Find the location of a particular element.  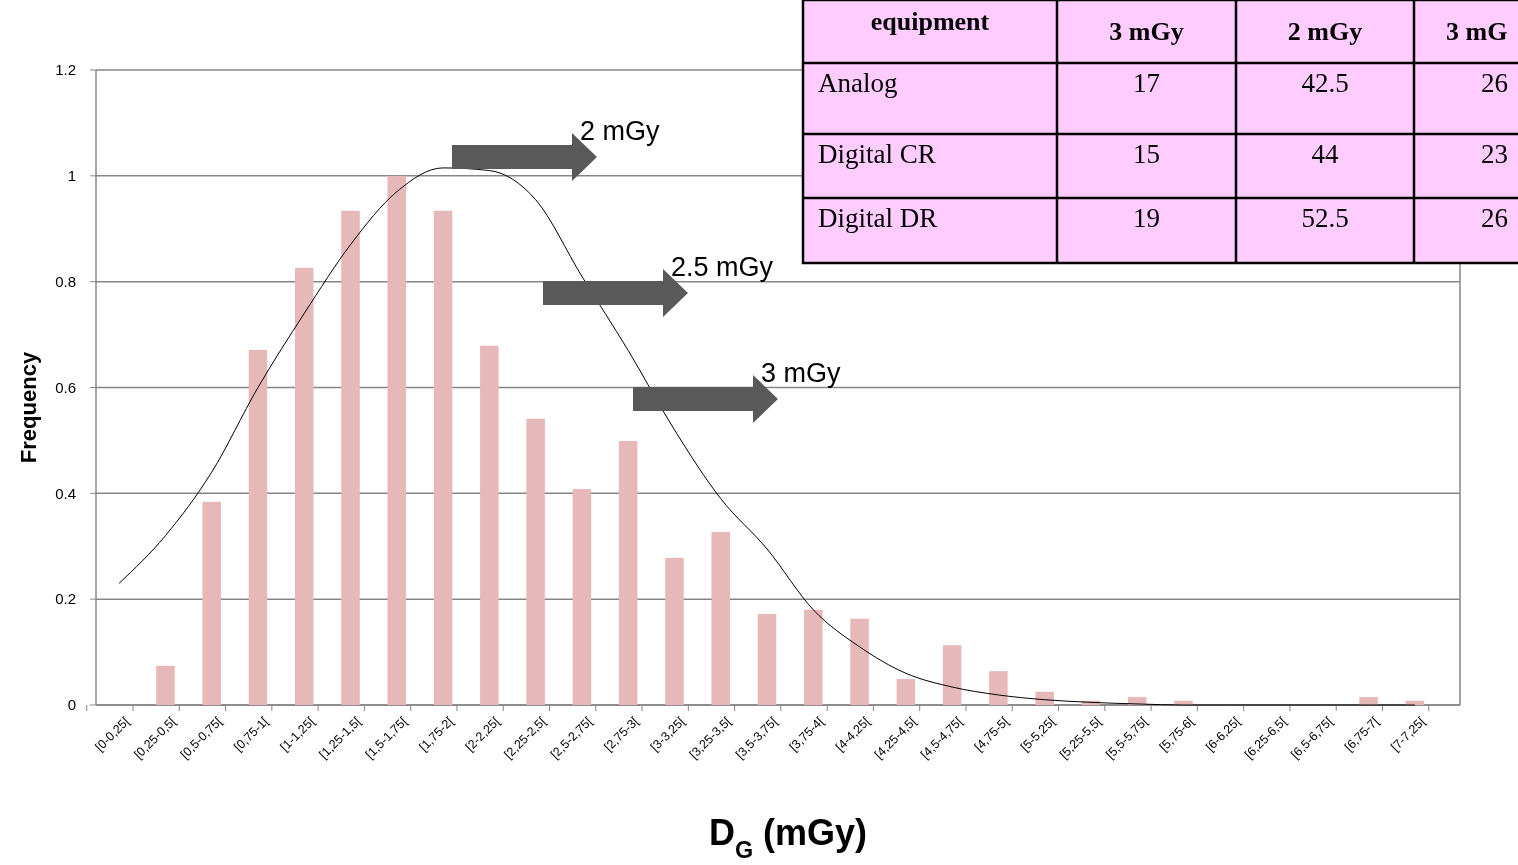

y-tick-label: 1.2 is located at coordinates (65, 70).